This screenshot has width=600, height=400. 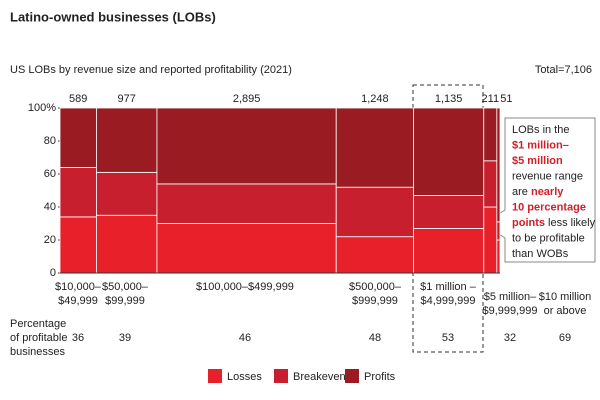 I want to click on callout-text: points less likely, so click(x=554, y=223).